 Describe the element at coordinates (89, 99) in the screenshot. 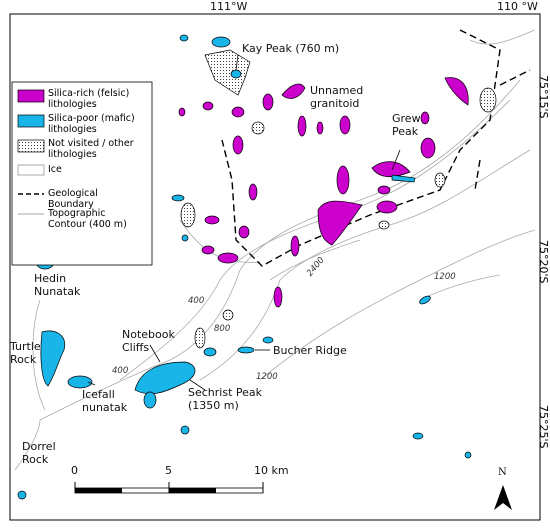

I see `legend-entry: Silica-rich (felsic) lithologies` at that location.